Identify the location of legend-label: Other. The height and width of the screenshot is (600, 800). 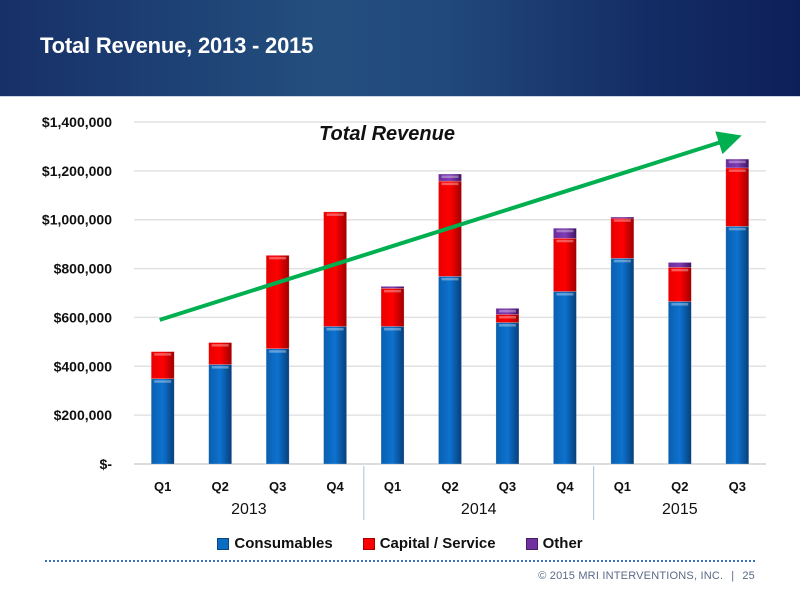
(562, 543).